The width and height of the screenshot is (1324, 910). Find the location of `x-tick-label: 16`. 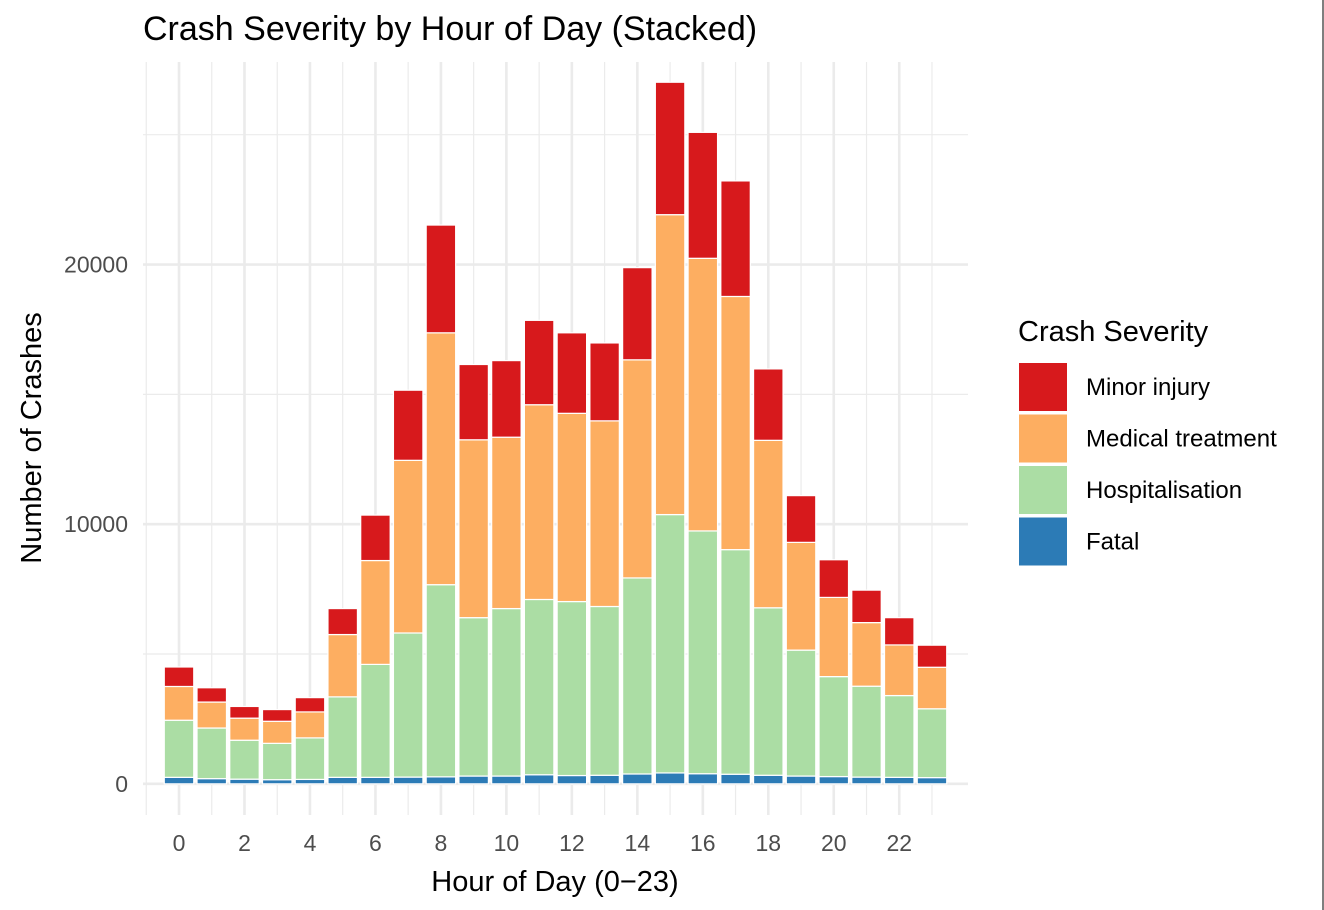

x-tick-label: 16 is located at coordinates (703, 843).